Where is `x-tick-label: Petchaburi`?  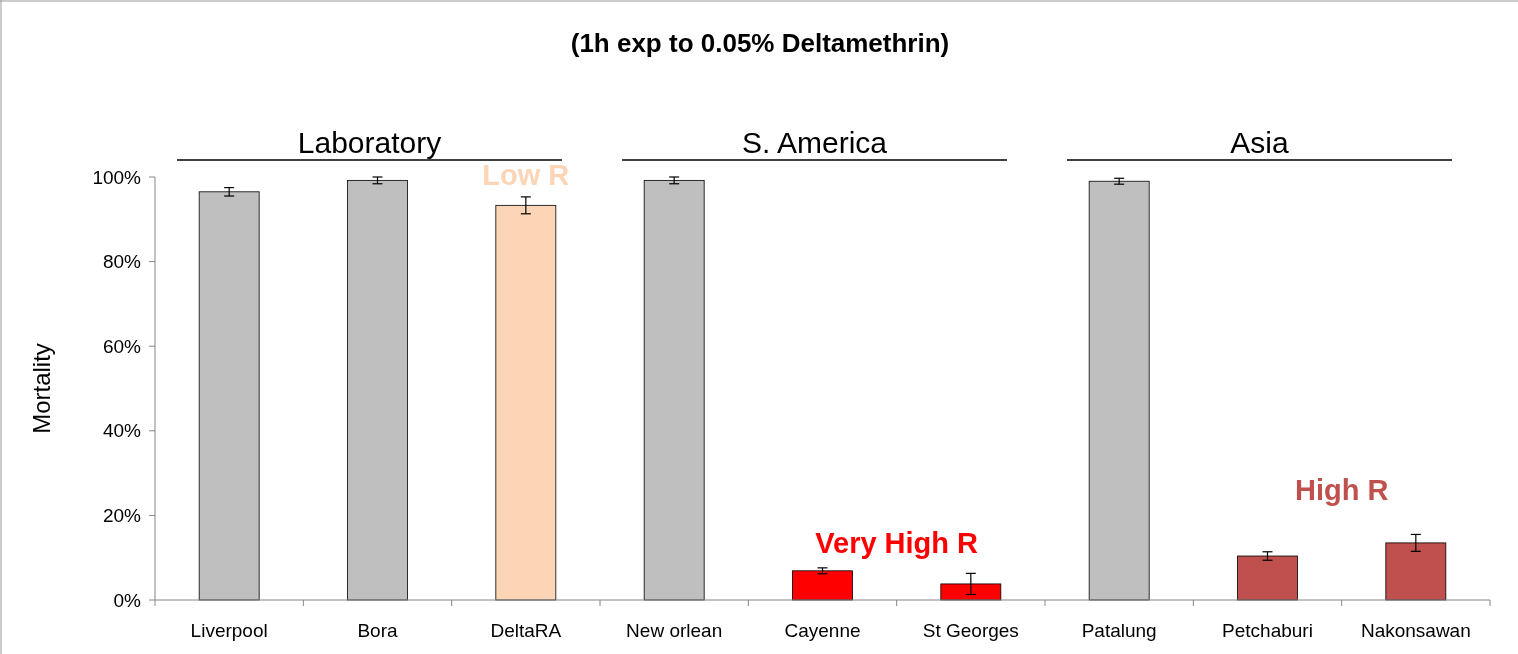
x-tick-label: Petchaburi is located at coordinates (1267, 630).